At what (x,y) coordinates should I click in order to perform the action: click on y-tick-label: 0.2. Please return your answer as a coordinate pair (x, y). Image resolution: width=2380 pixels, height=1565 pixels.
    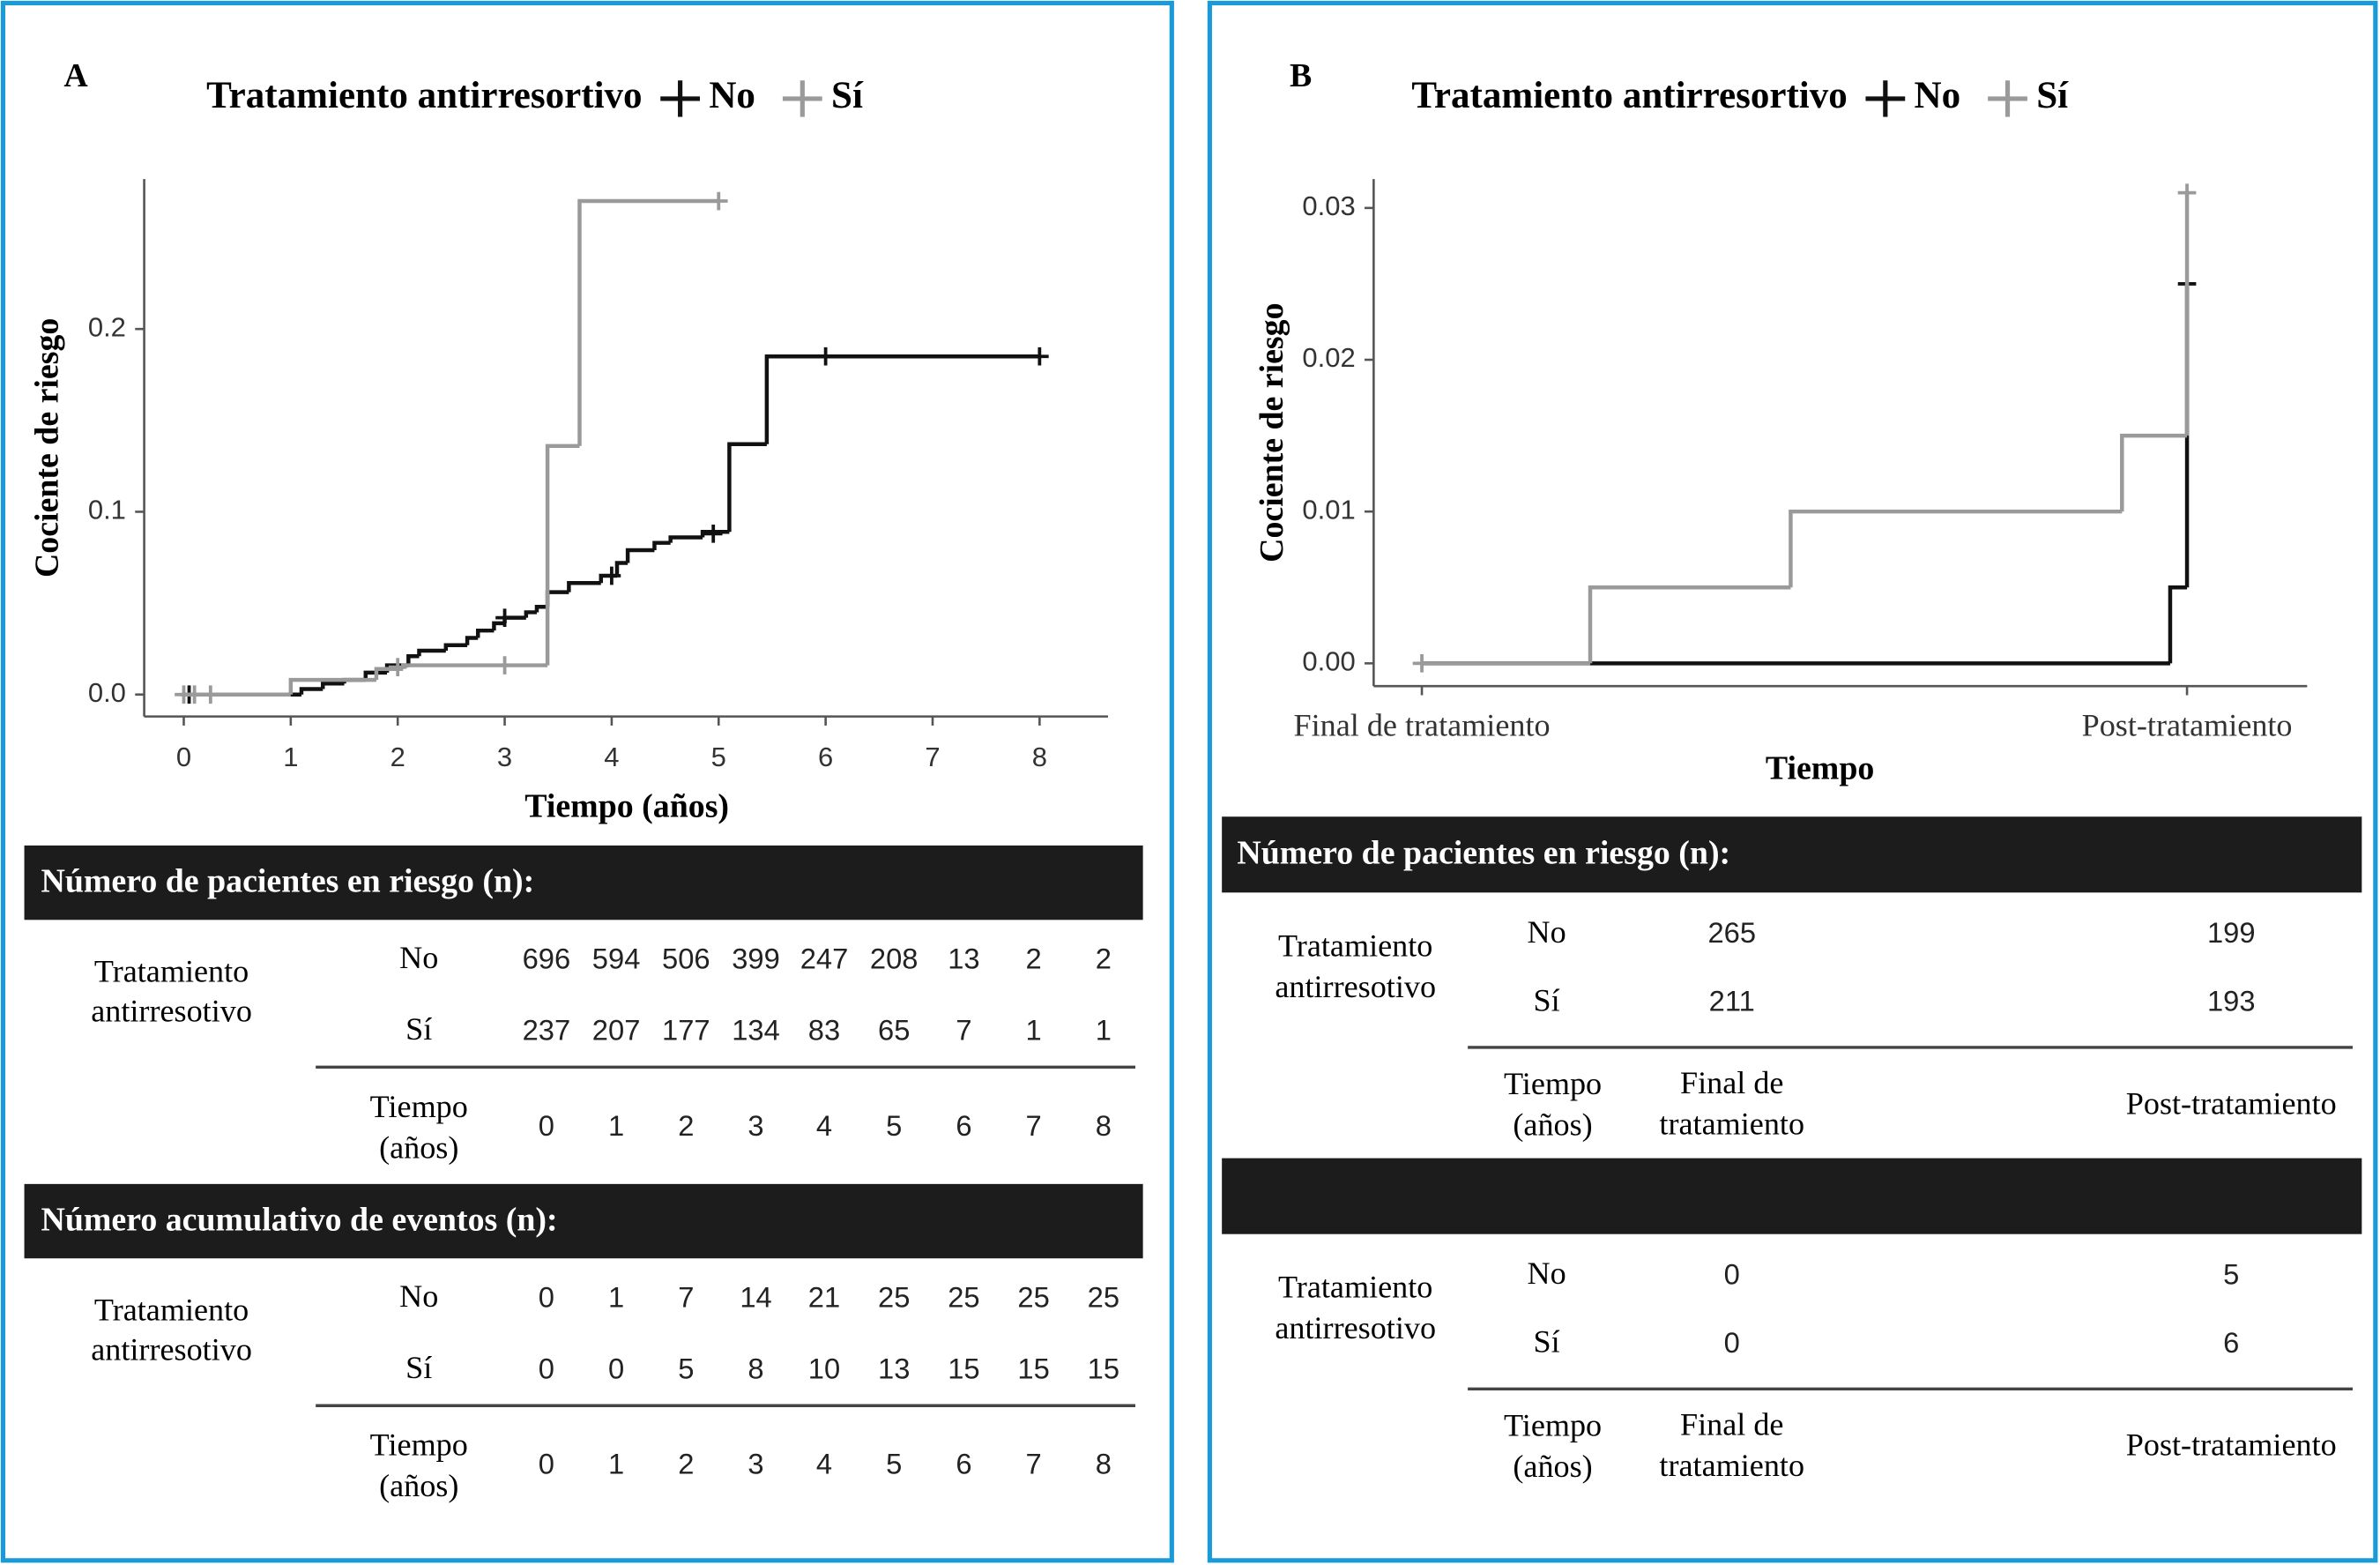
    Looking at the image, I should click on (107, 326).